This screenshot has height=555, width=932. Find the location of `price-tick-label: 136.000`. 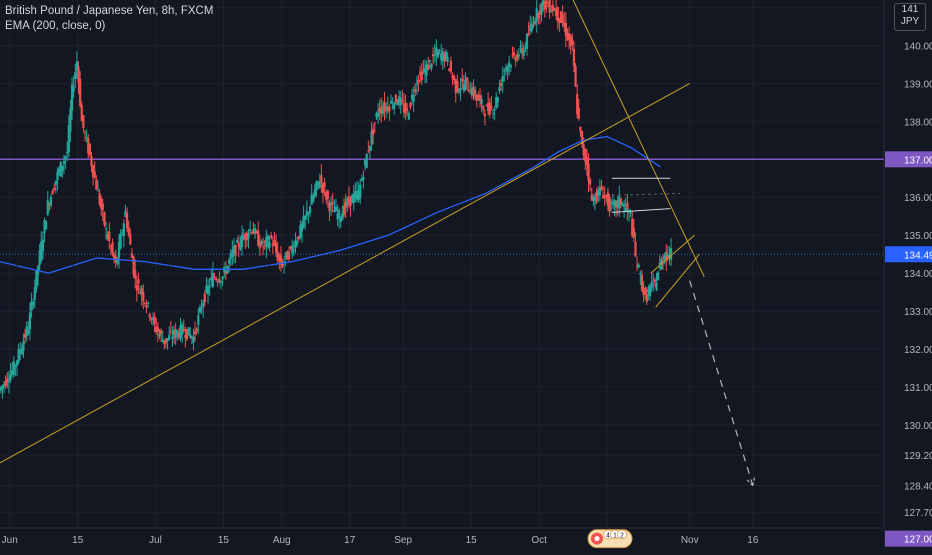

price-tick-label: 136.000 is located at coordinates (918, 198).